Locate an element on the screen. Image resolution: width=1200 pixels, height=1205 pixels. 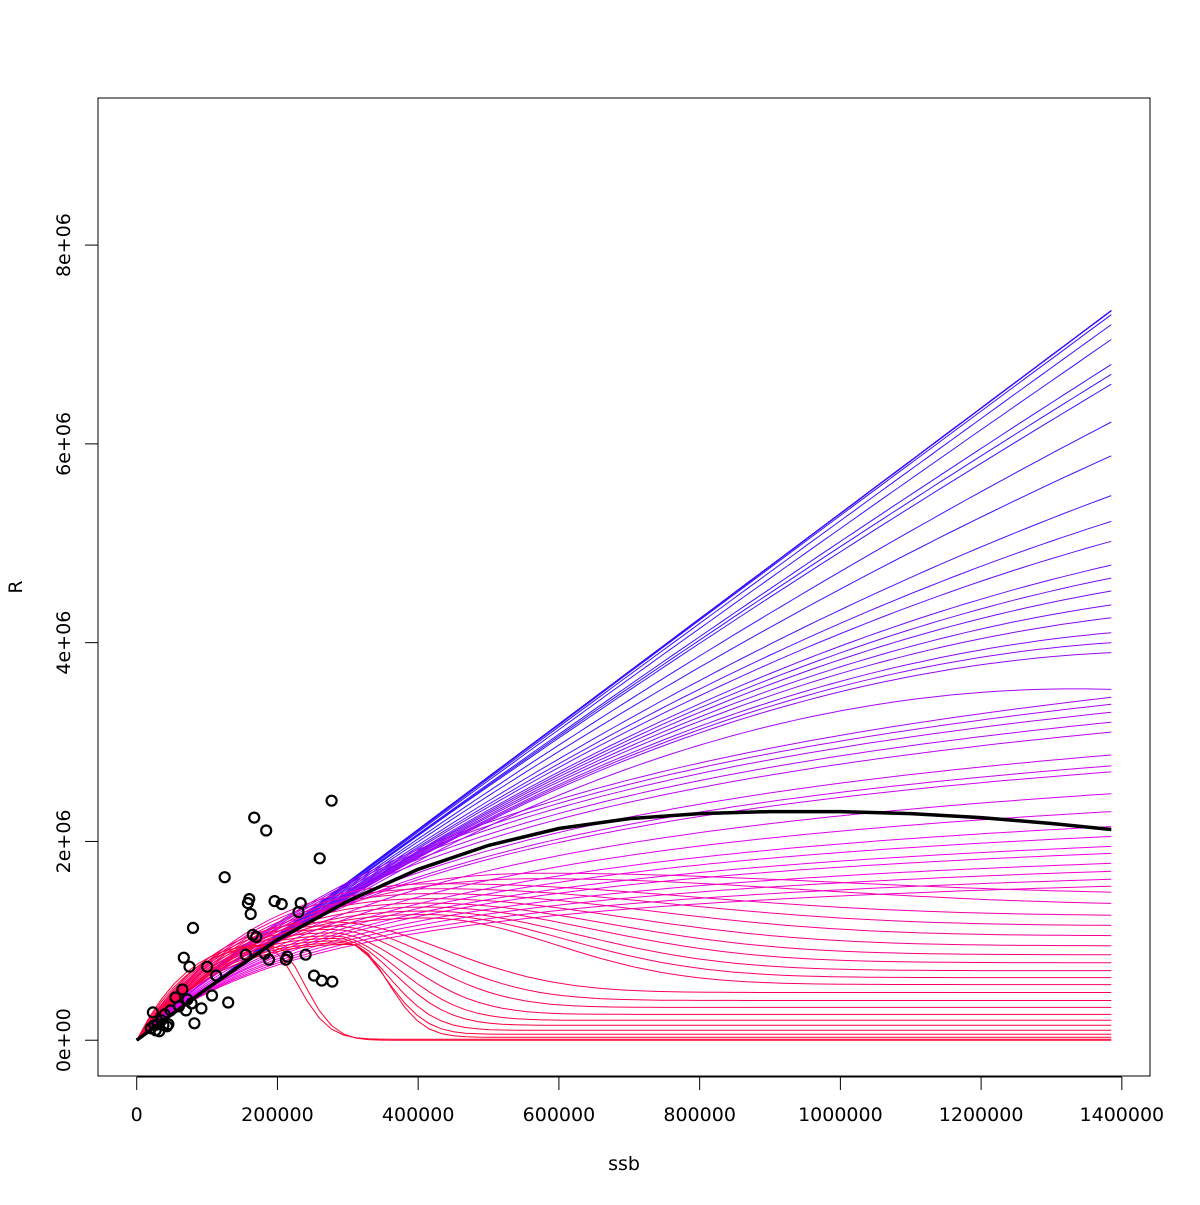
x-tick-label: 1400000 is located at coordinates (1122, 1115).